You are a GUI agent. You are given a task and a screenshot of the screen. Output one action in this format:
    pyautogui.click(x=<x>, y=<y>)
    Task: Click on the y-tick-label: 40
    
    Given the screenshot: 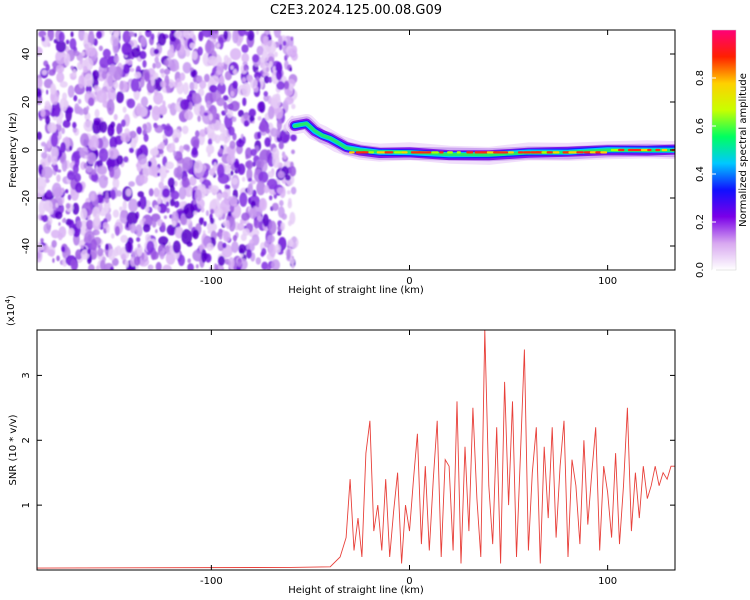 What is the action you would take?
    pyautogui.click(x=26, y=54)
    